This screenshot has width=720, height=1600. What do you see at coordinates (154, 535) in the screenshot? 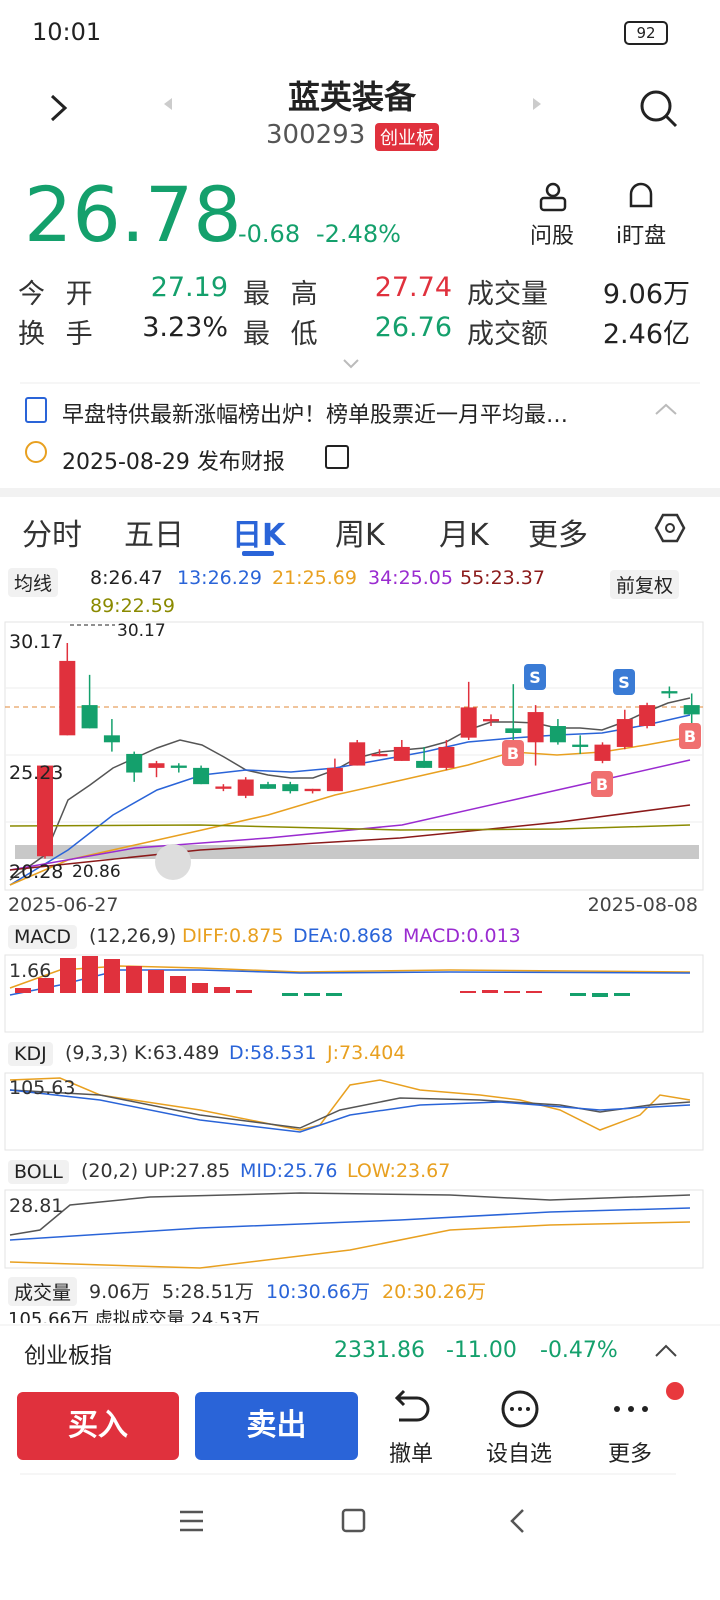
I see `tab: 五日` at bounding box center [154, 535].